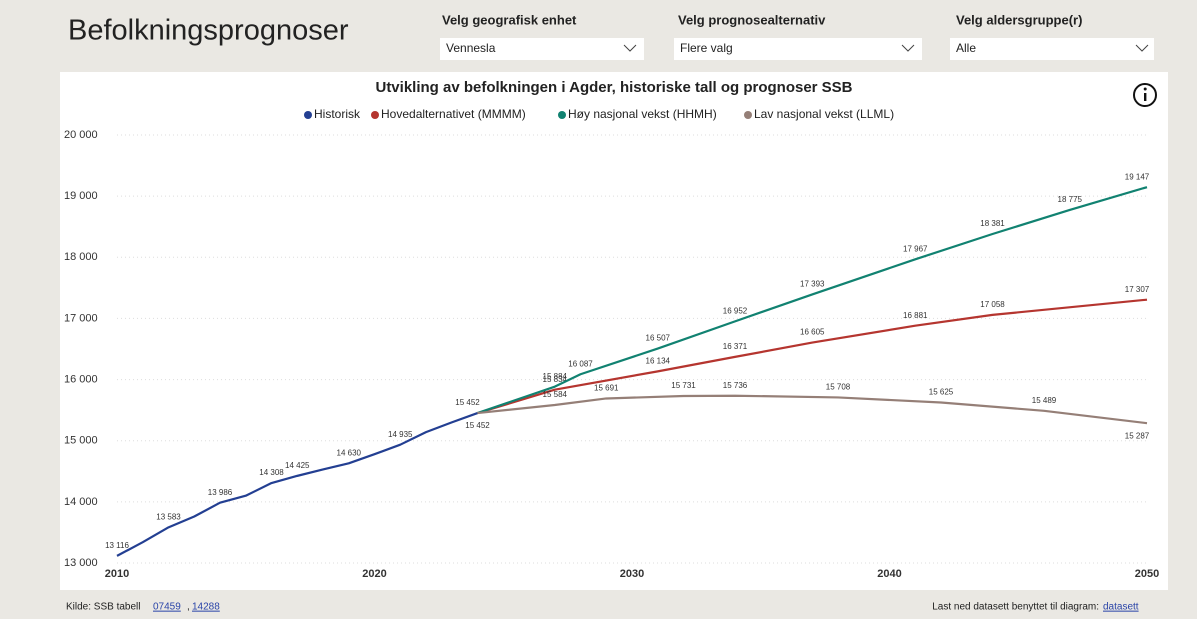 The image size is (1197, 619). What do you see at coordinates (81, 502) in the screenshot?
I see `y-tick-label: 14 000` at bounding box center [81, 502].